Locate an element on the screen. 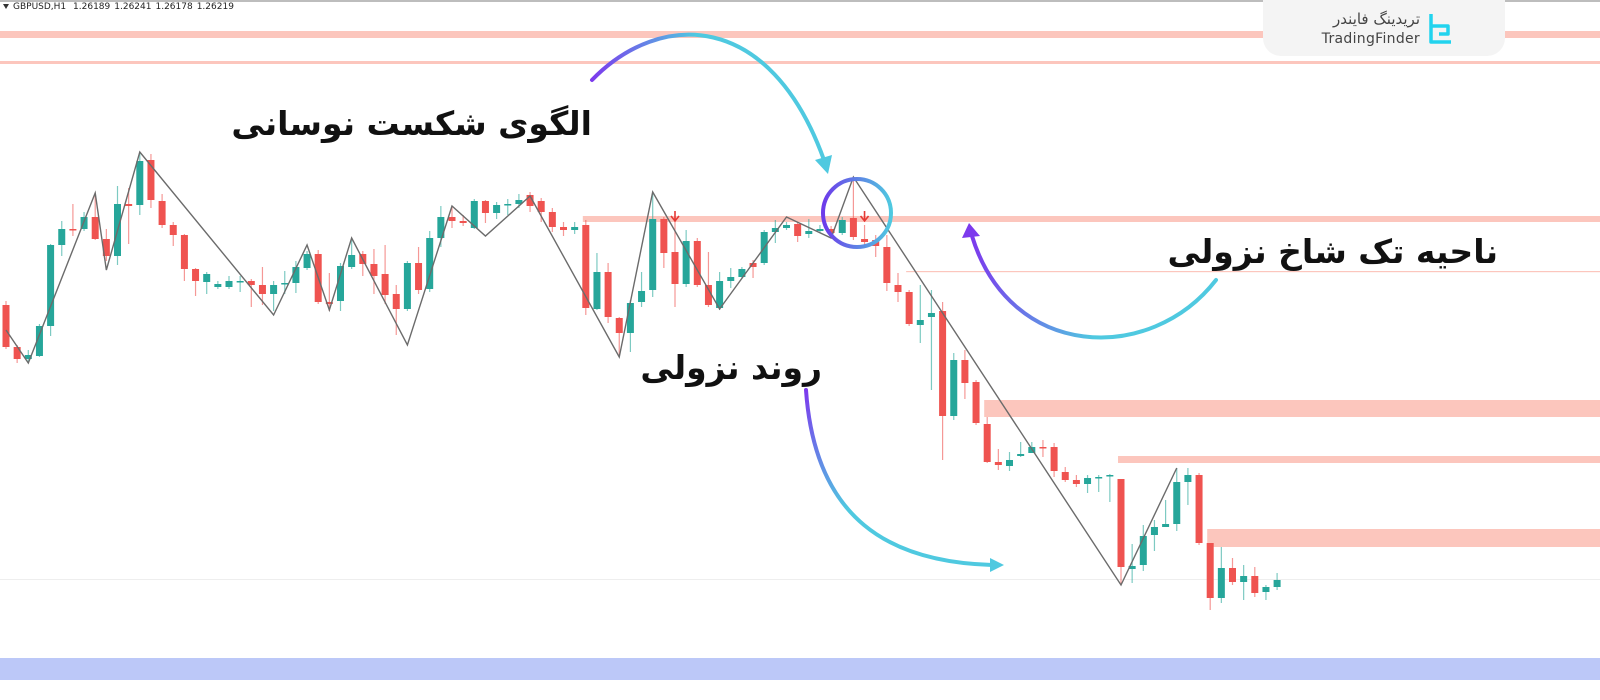 This screenshot has height=700, width=1600. sell-signal-arrow-icon is located at coordinates (675, 217).